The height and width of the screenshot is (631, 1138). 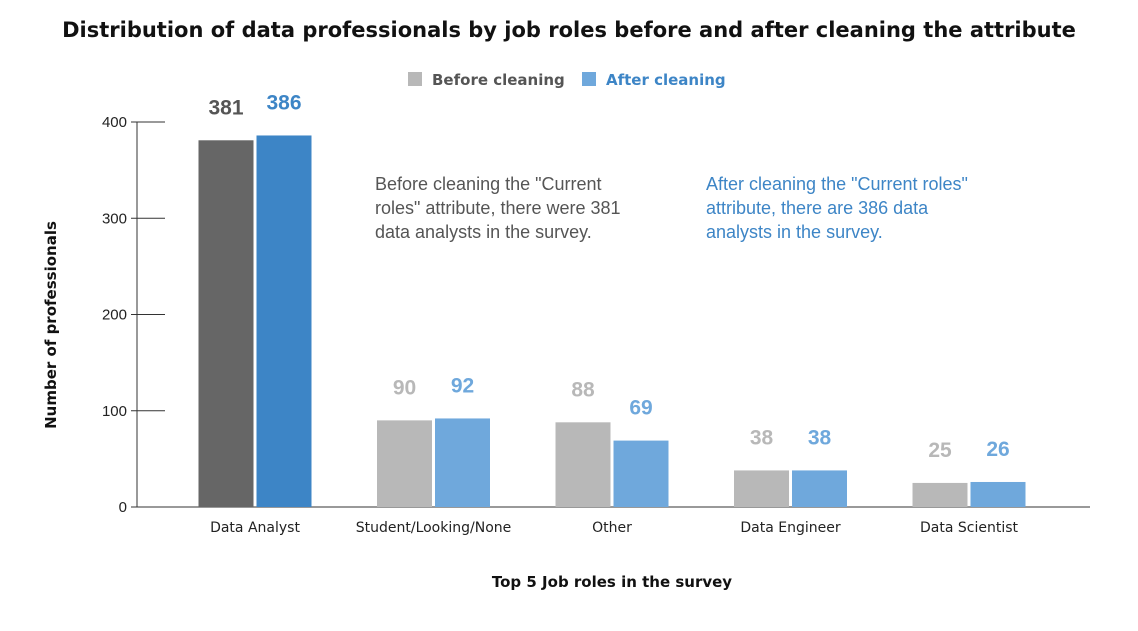 What do you see at coordinates (283, 102) in the screenshot?
I see `data-label-after: 386` at bounding box center [283, 102].